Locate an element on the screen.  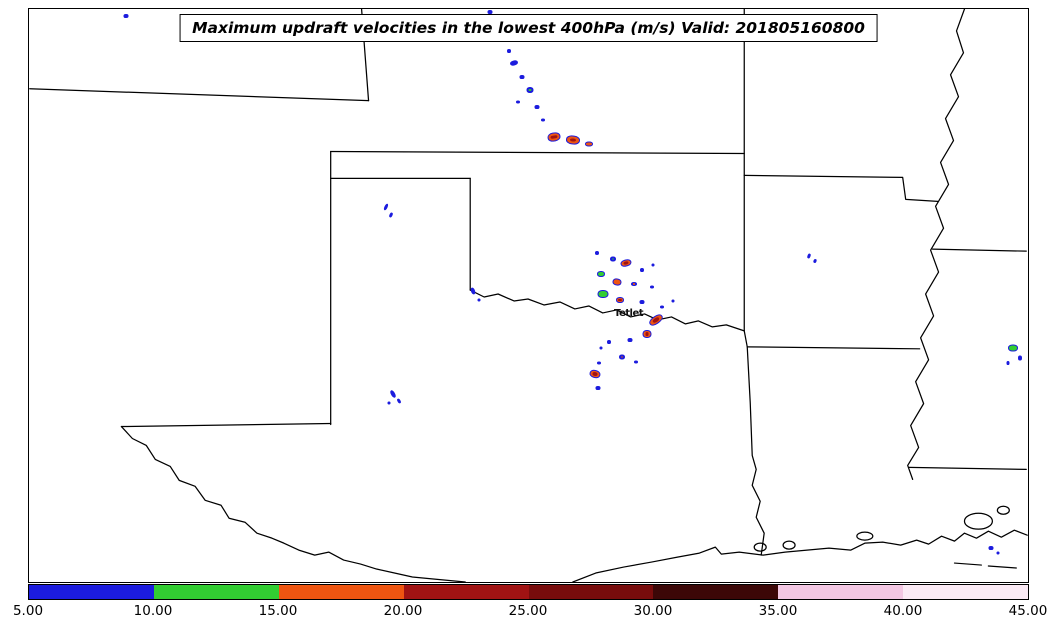
sabine-lake is located at coordinates (760, 547).